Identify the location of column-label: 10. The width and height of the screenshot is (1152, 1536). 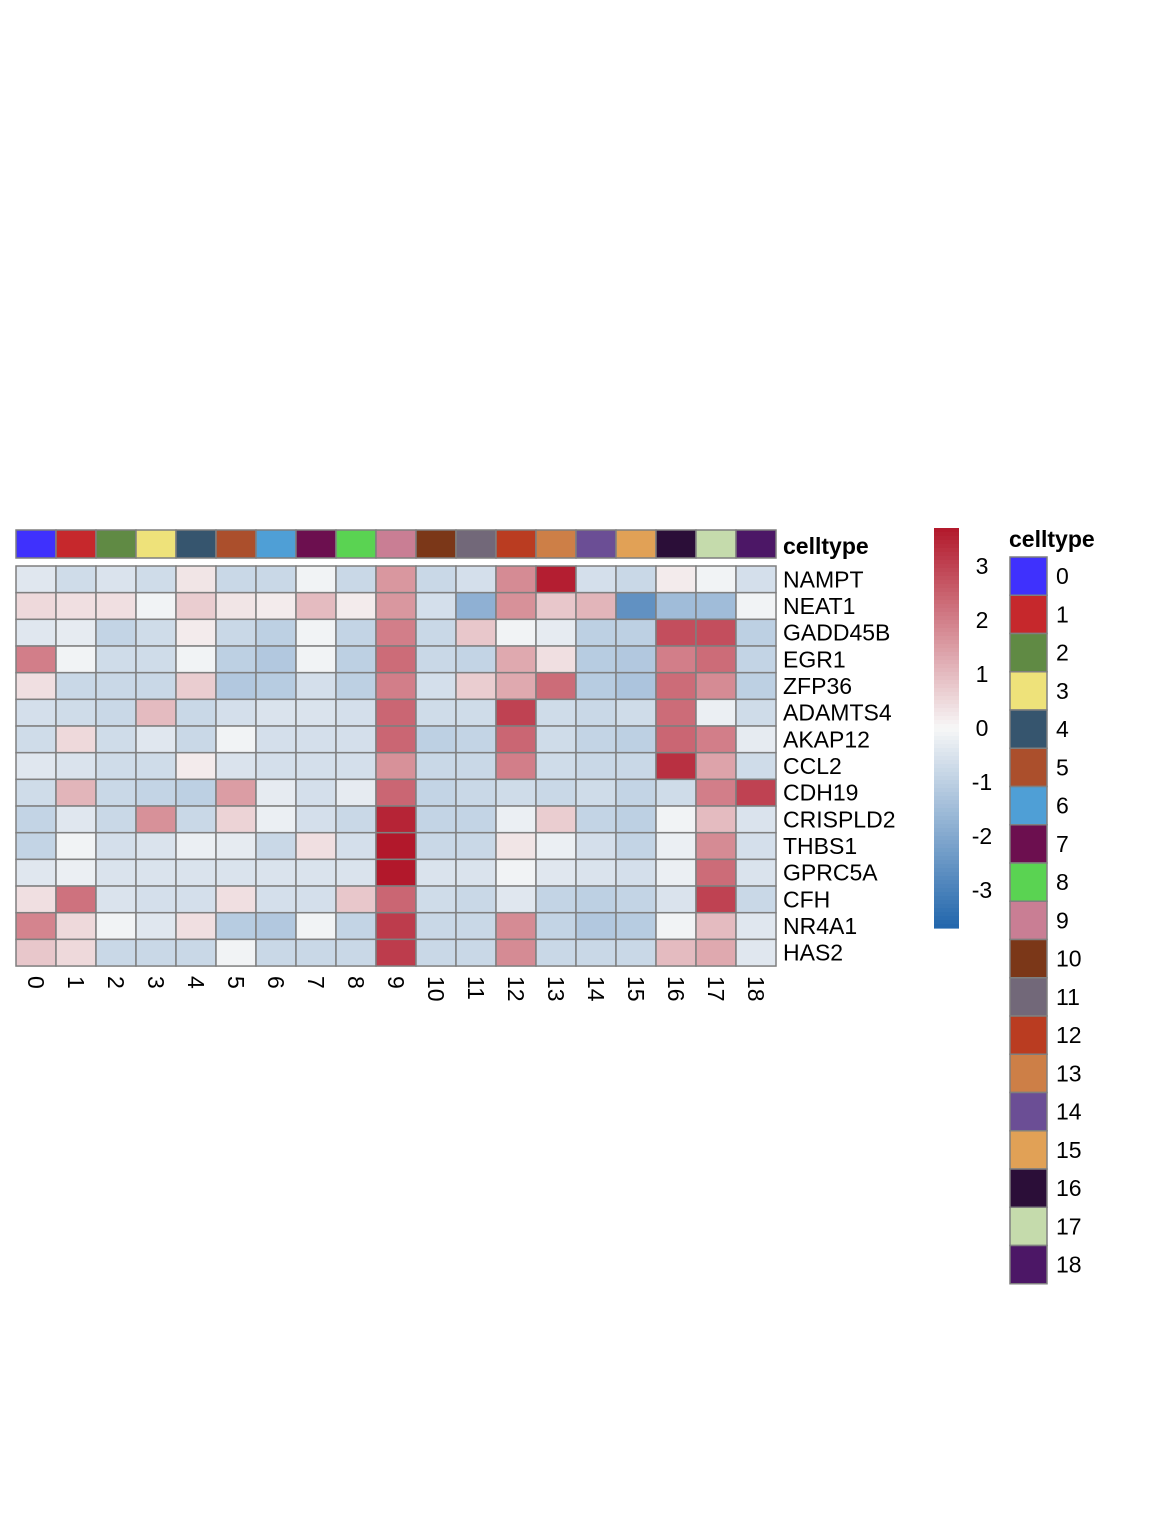
(436, 989).